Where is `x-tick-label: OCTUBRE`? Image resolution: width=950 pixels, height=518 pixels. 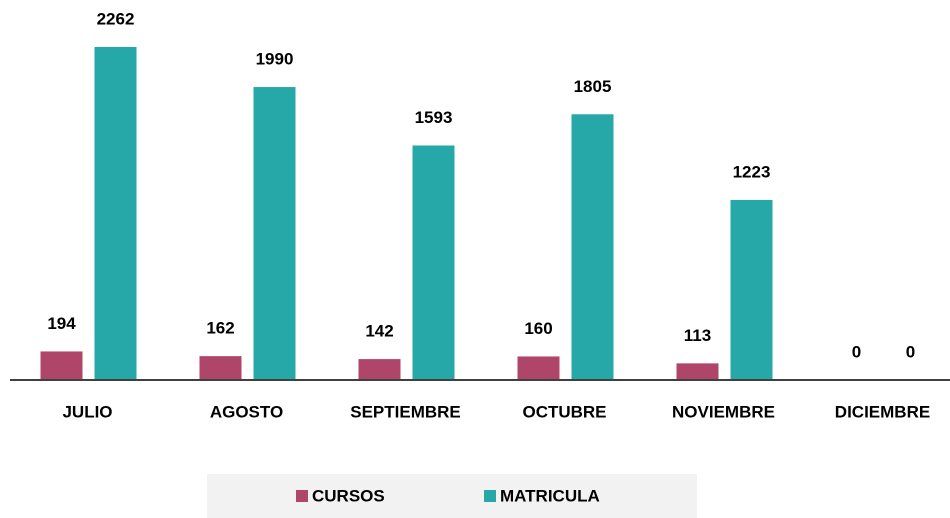 x-tick-label: OCTUBRE is located at coordinates (564, 411).